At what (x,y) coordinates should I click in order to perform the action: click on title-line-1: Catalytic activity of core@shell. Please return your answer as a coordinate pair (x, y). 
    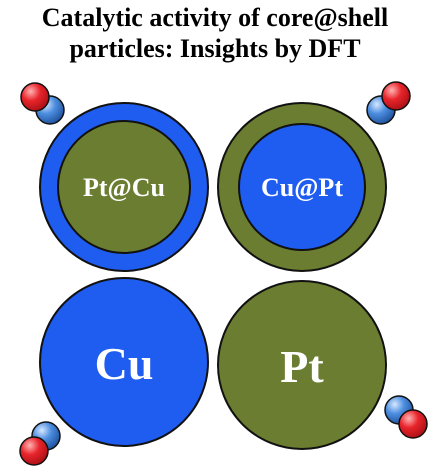
    Looking at the image, I should click on (215, 17).